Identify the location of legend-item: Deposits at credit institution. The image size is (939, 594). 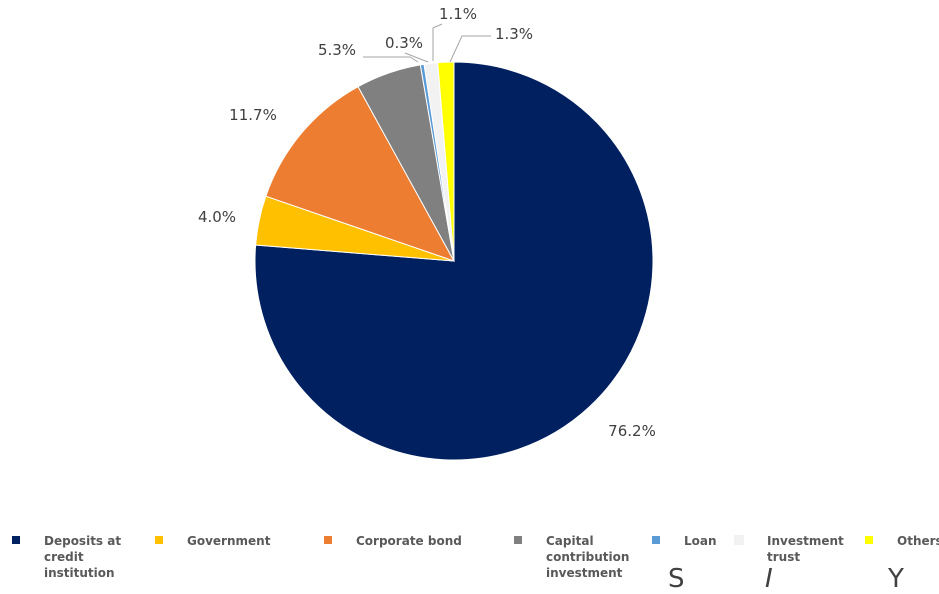
(66, 557).